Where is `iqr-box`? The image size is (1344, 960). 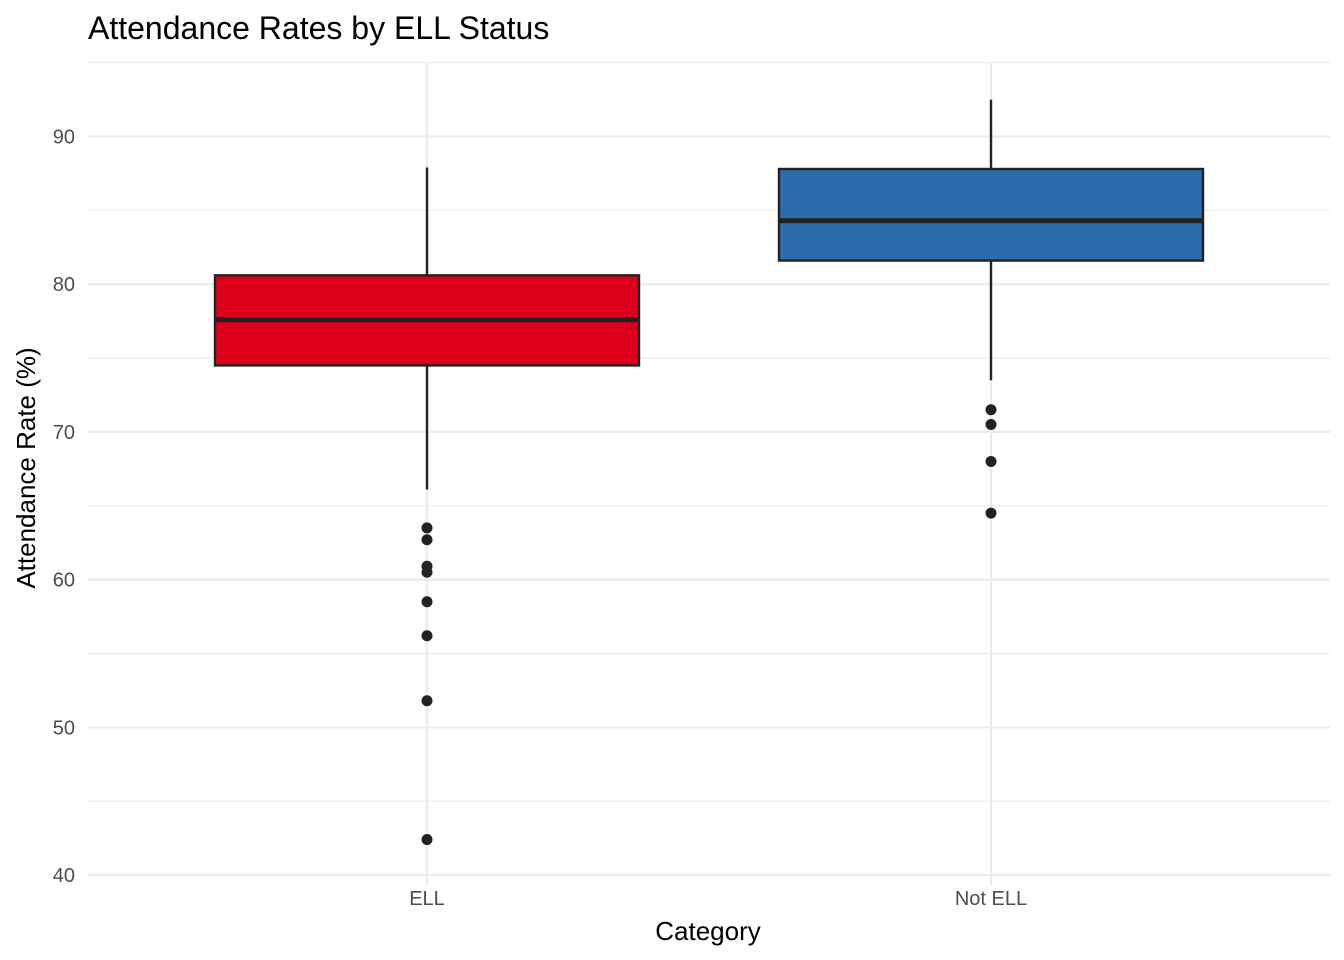 iqr-box is located at coordinates (991, 214).